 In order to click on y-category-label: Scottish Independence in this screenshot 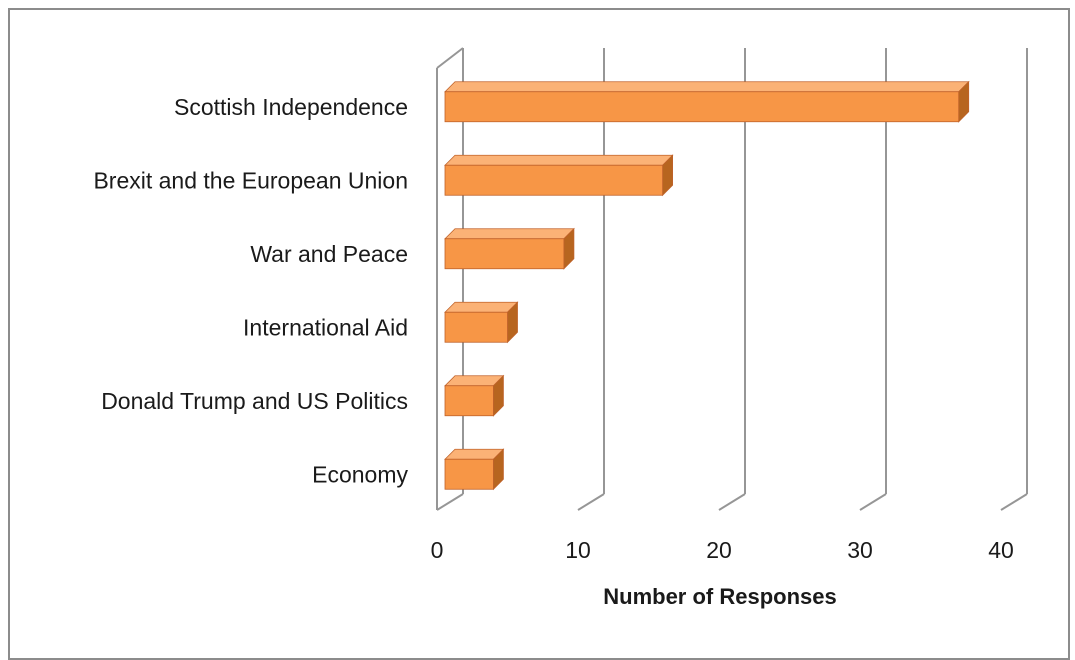, I will do `click(291, 107)`.